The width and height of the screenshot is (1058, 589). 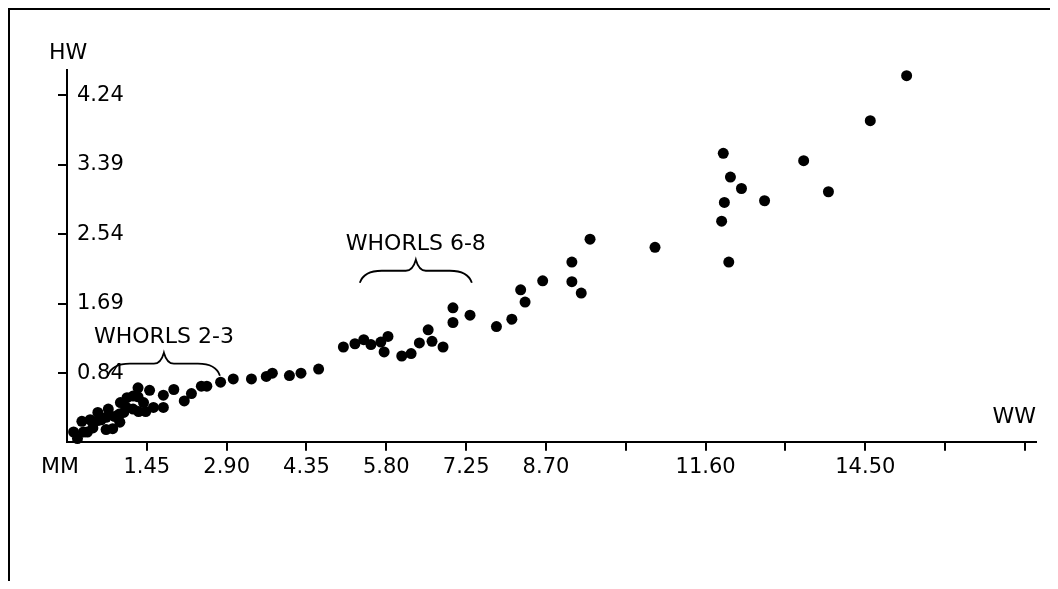 I want to click on y-axis-title: HW, so click(x=68, y=51).